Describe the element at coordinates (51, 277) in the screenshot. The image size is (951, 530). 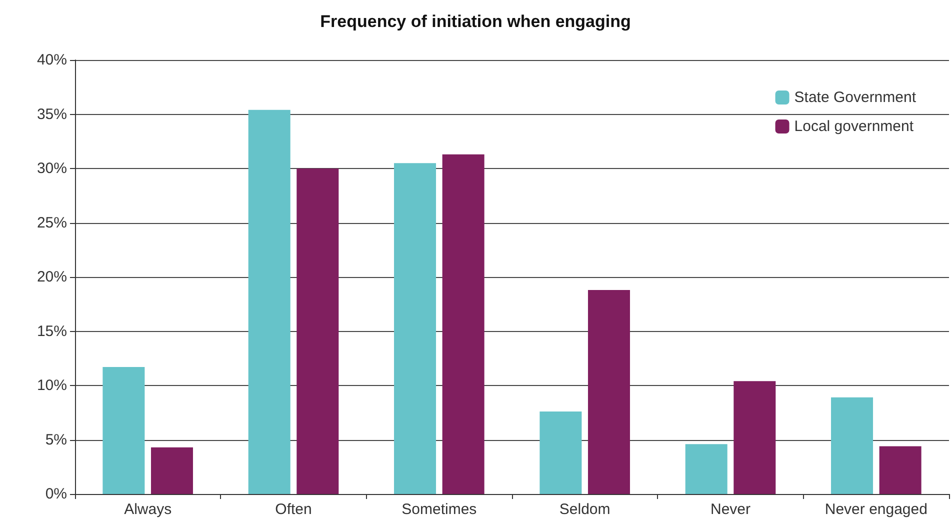
I see `y-tick-label: 20%` at that location.